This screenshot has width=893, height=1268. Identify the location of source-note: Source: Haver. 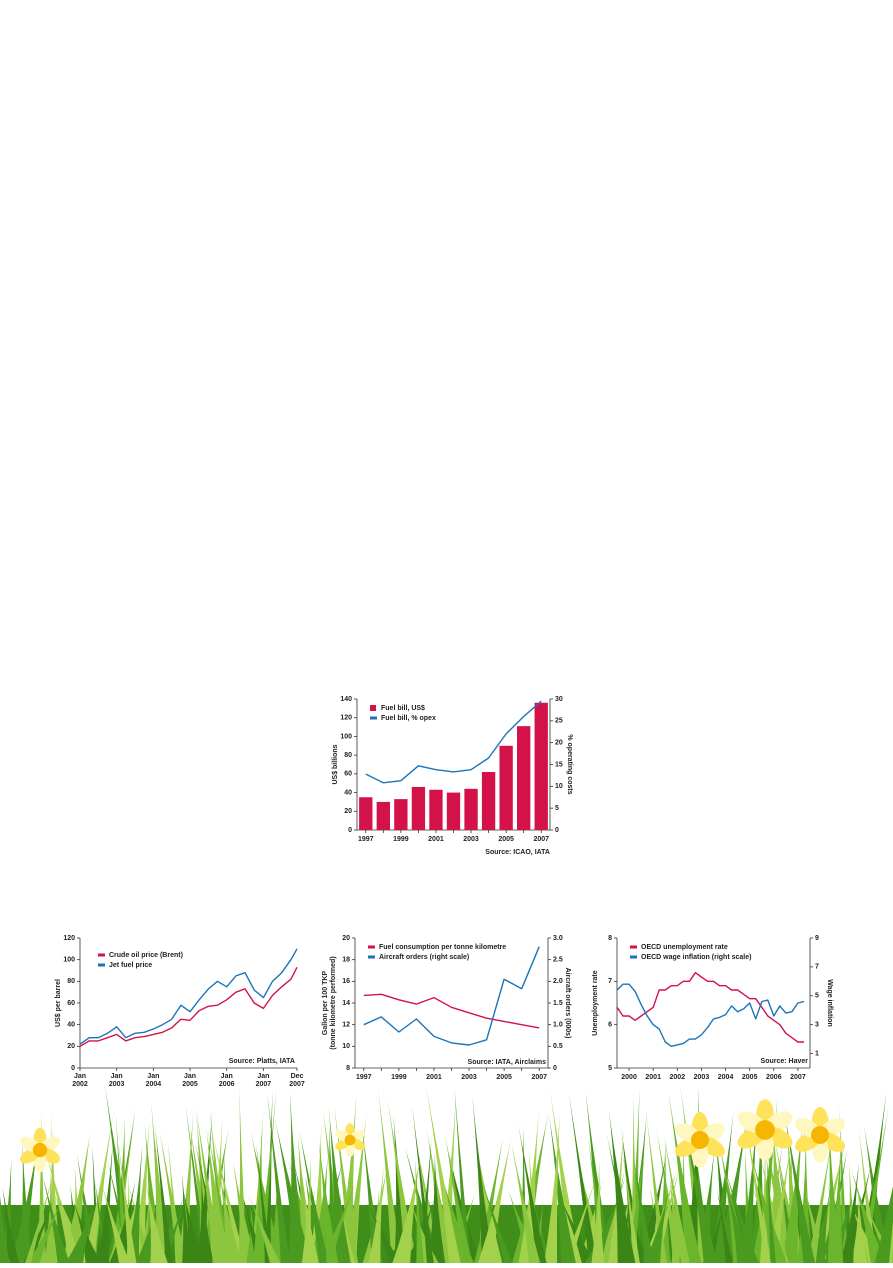
(785, 1061).